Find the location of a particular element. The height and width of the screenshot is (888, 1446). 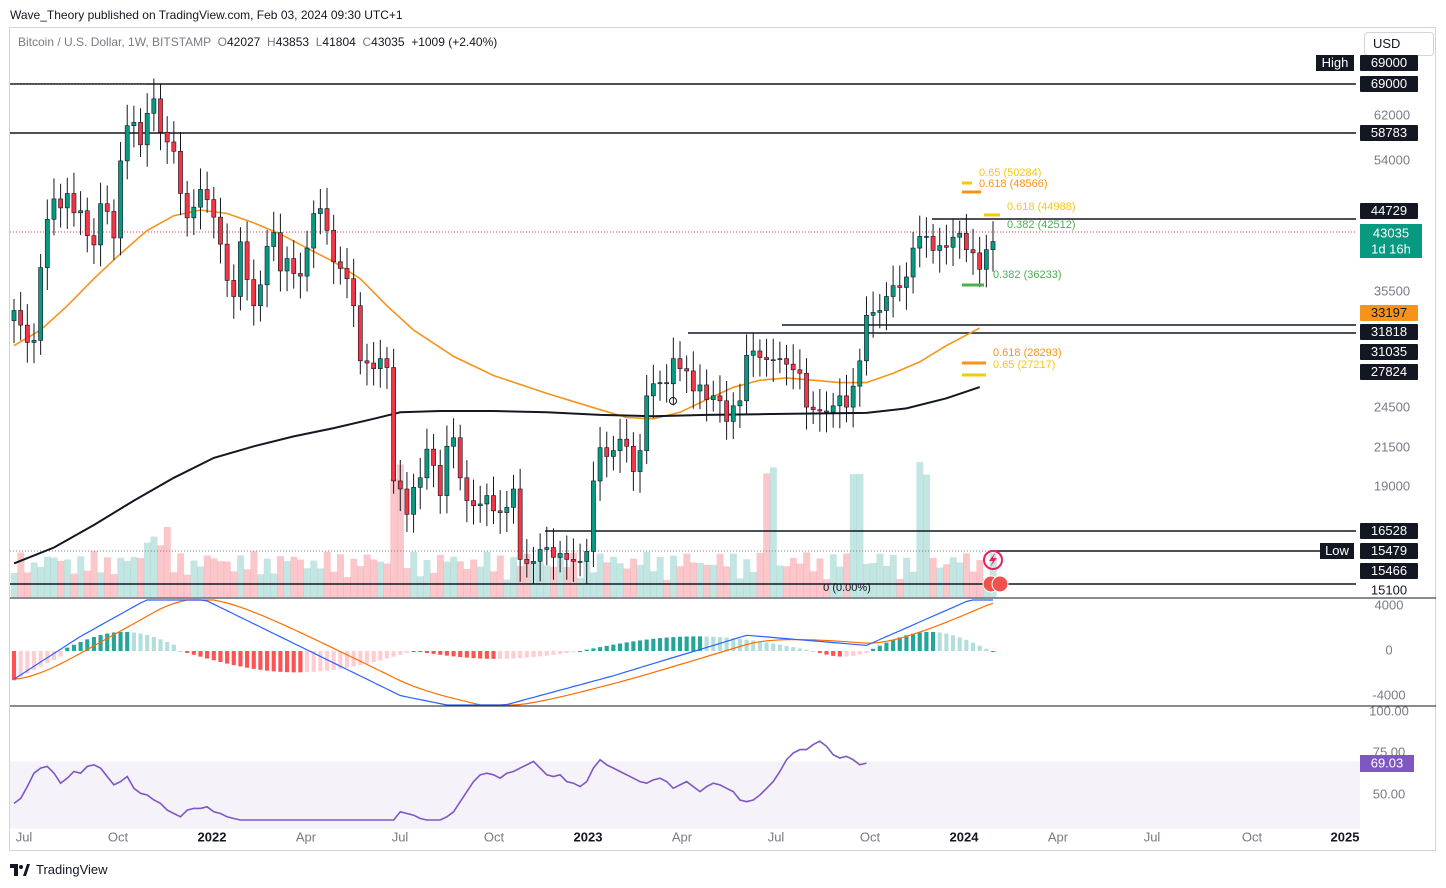

high-value: 43853 is located at coordinates (292, 42).